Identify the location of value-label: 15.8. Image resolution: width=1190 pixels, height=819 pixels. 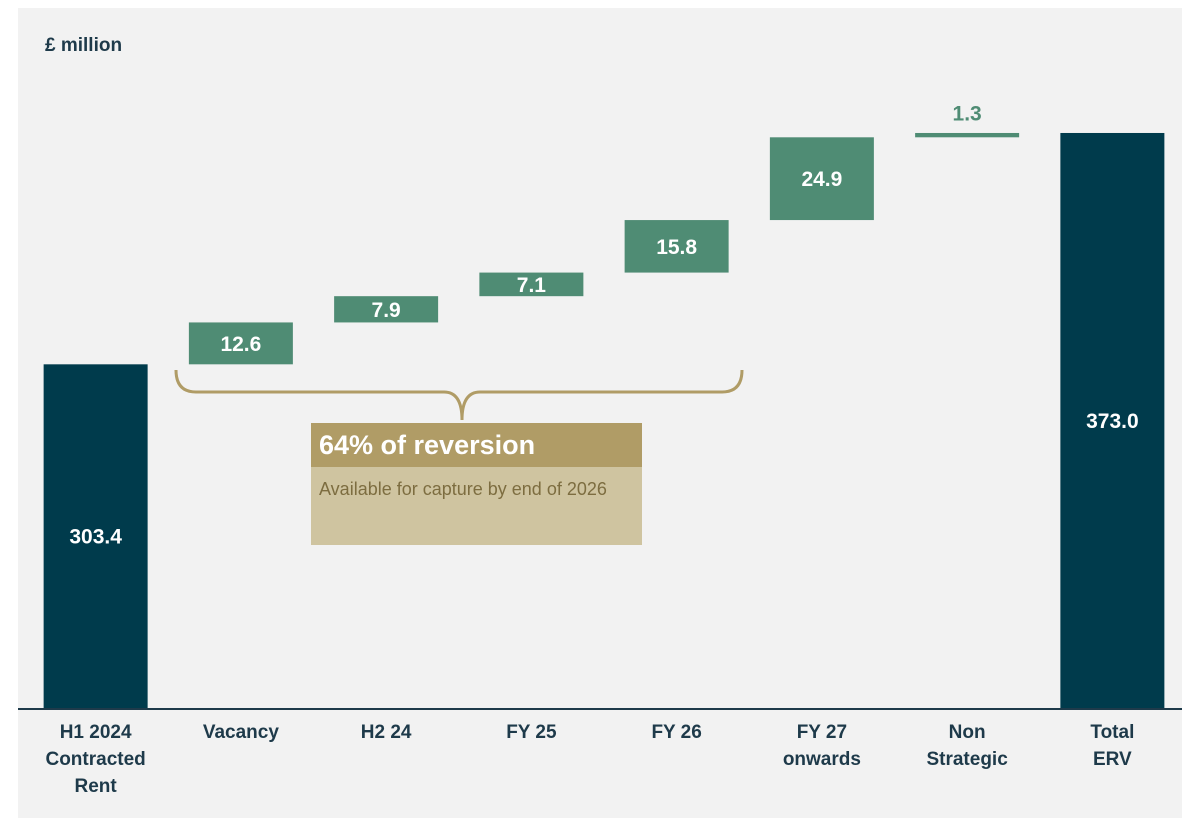
(676, 247).